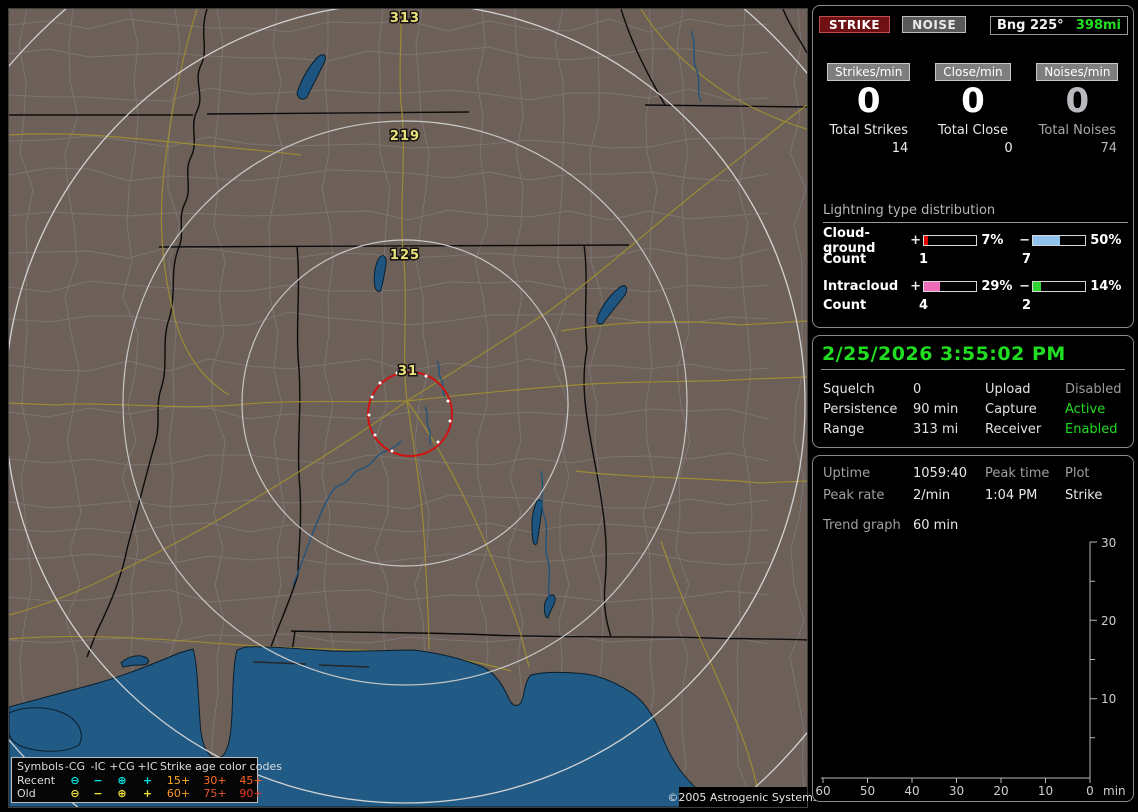 The width and height of the screenshot is (1138, 812). Describe the element at coordinates (405, 255) in the screenshot. I see `ring-label-125: 125` at that location.